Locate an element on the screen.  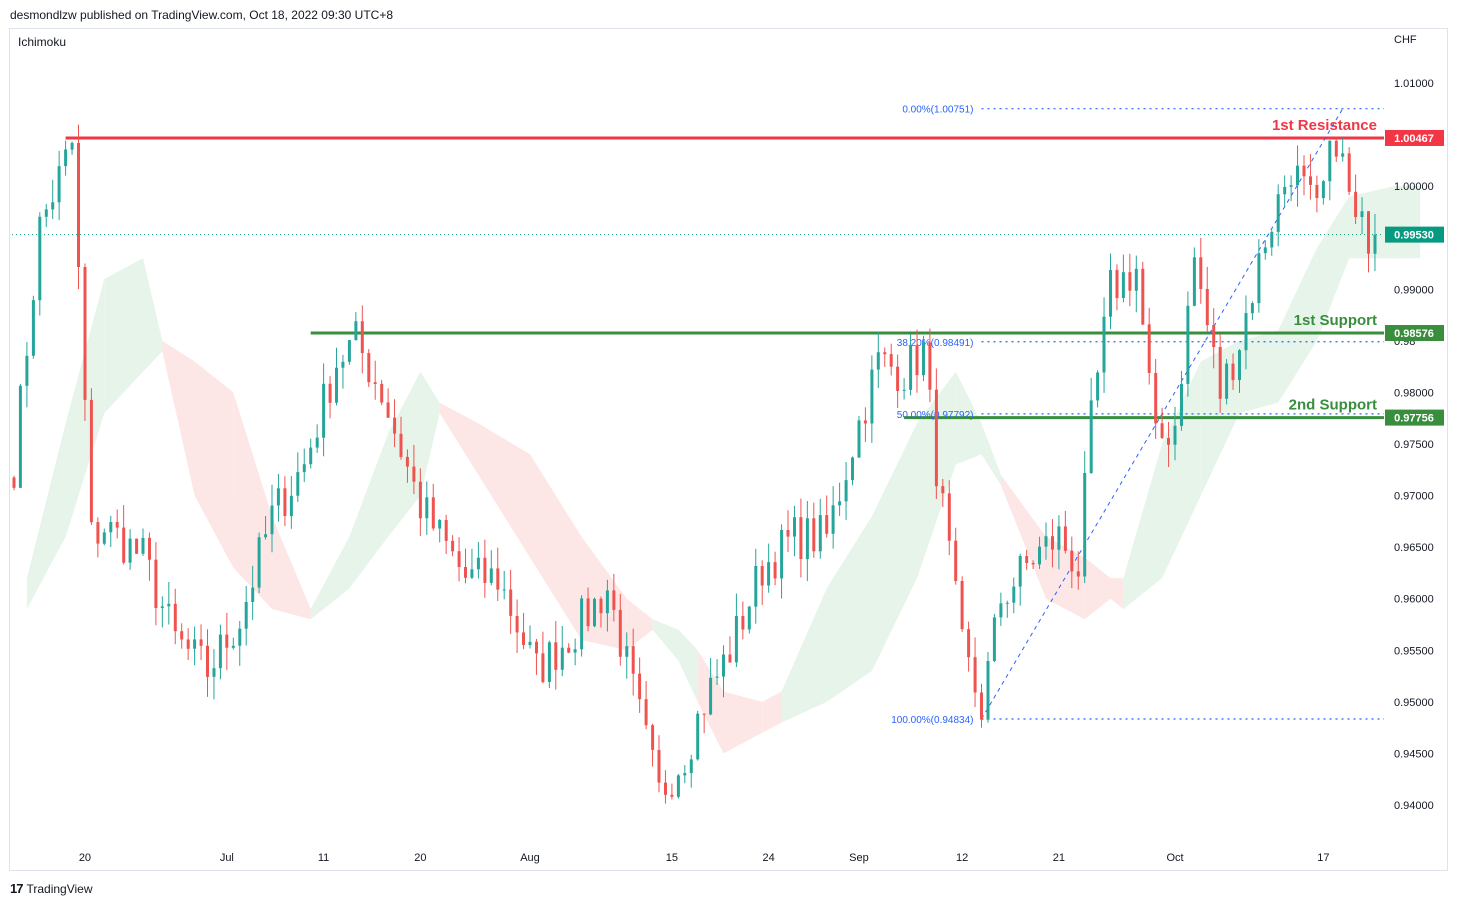
indicator-label: Ichimoku is located at coordinates (42, 42).